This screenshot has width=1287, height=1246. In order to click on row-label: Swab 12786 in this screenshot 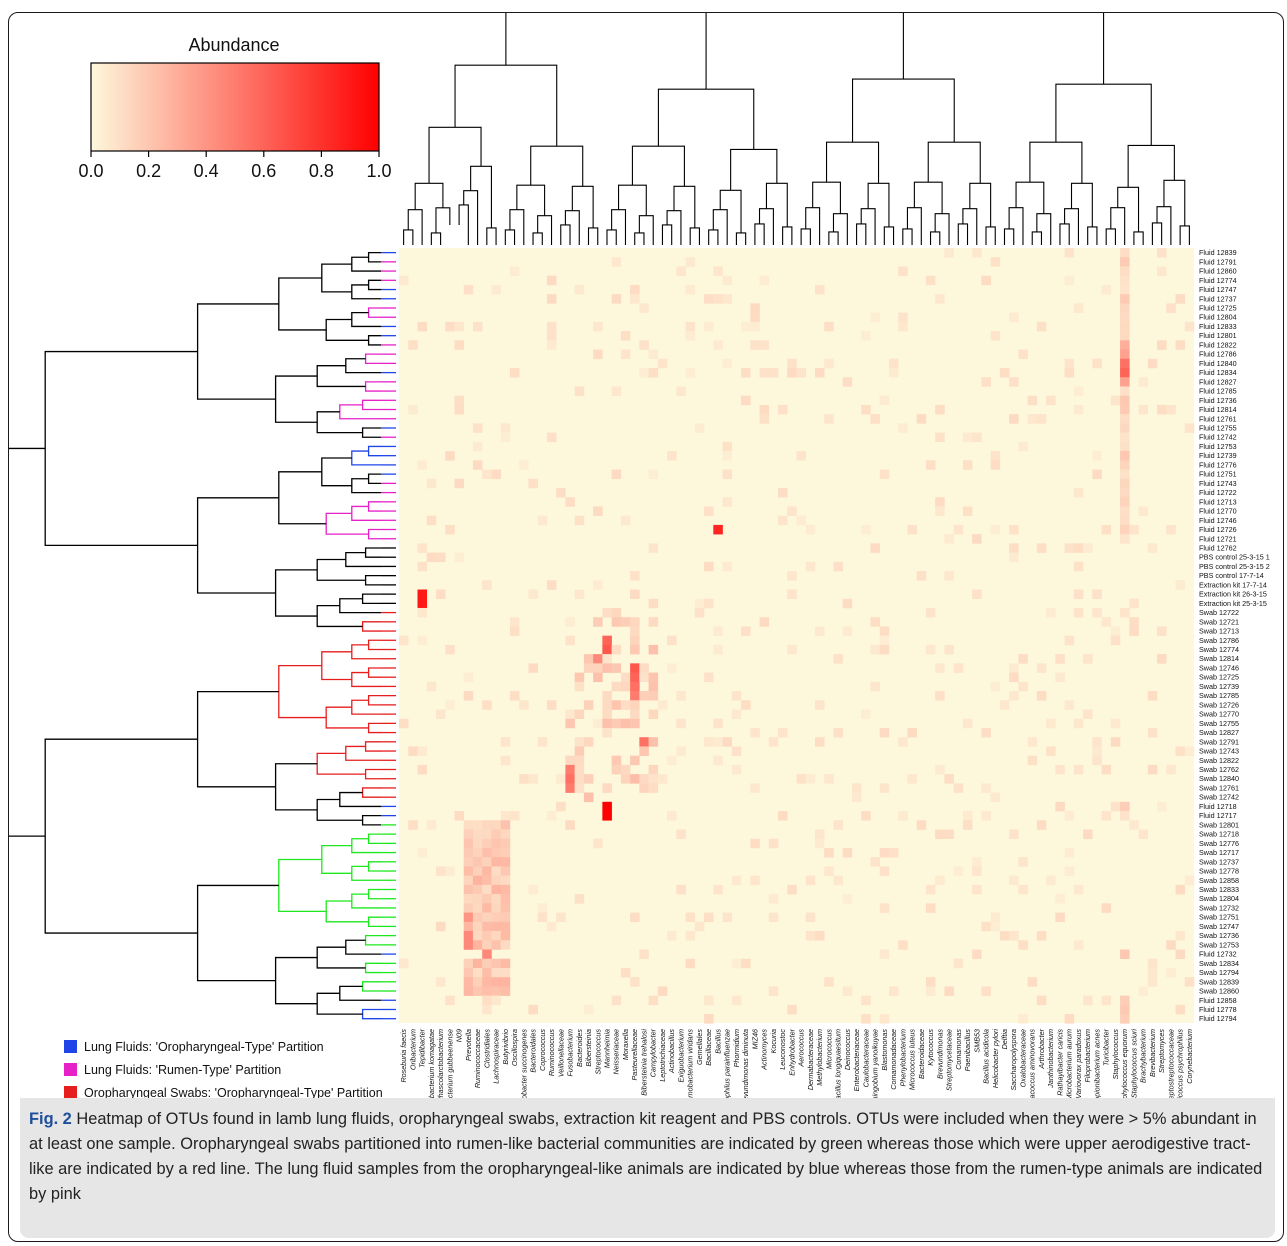, I will do `click(1219, 640)`.